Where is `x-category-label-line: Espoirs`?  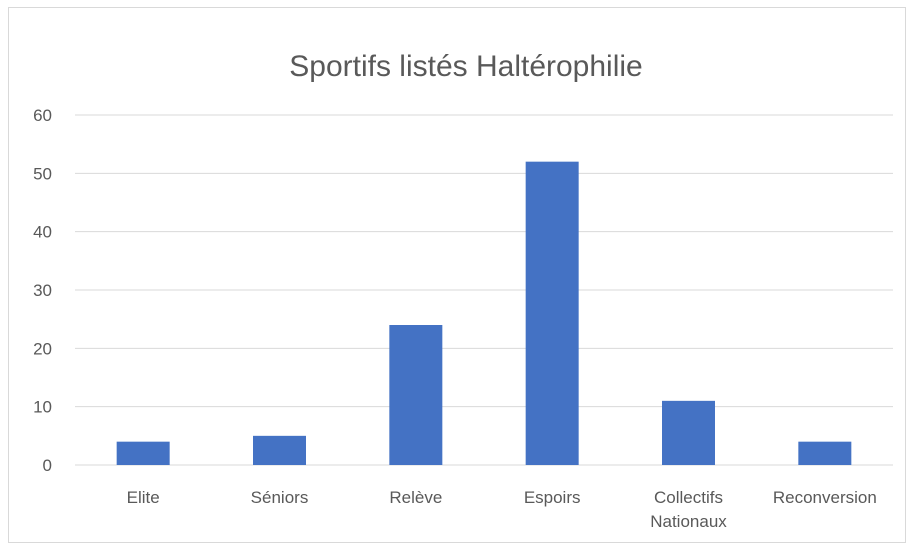 x-category-label-line: Espoirs is located at coordinates (552, 497).